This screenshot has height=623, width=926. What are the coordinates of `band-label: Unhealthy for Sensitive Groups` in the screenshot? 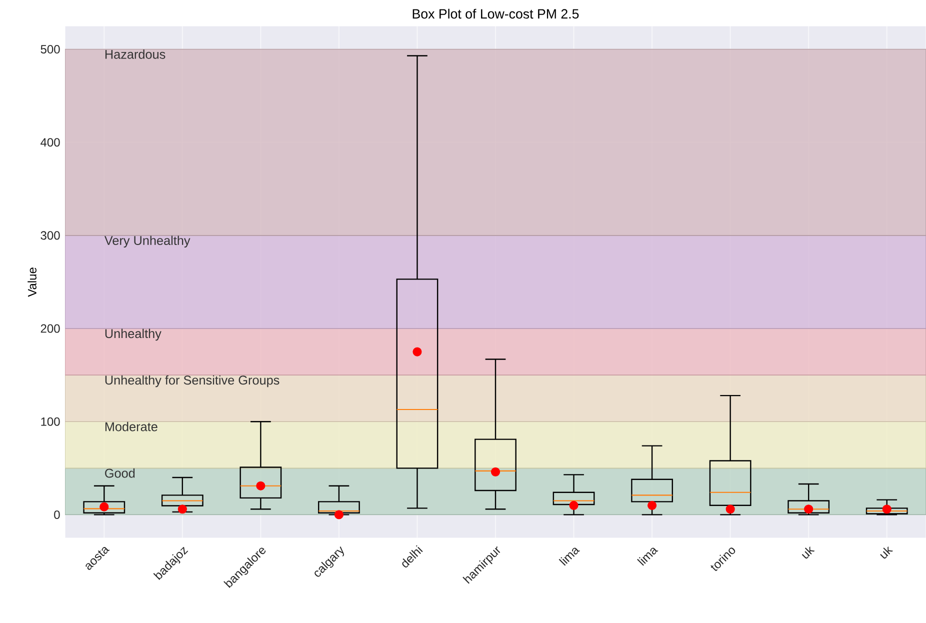 It's located at (192, 381).